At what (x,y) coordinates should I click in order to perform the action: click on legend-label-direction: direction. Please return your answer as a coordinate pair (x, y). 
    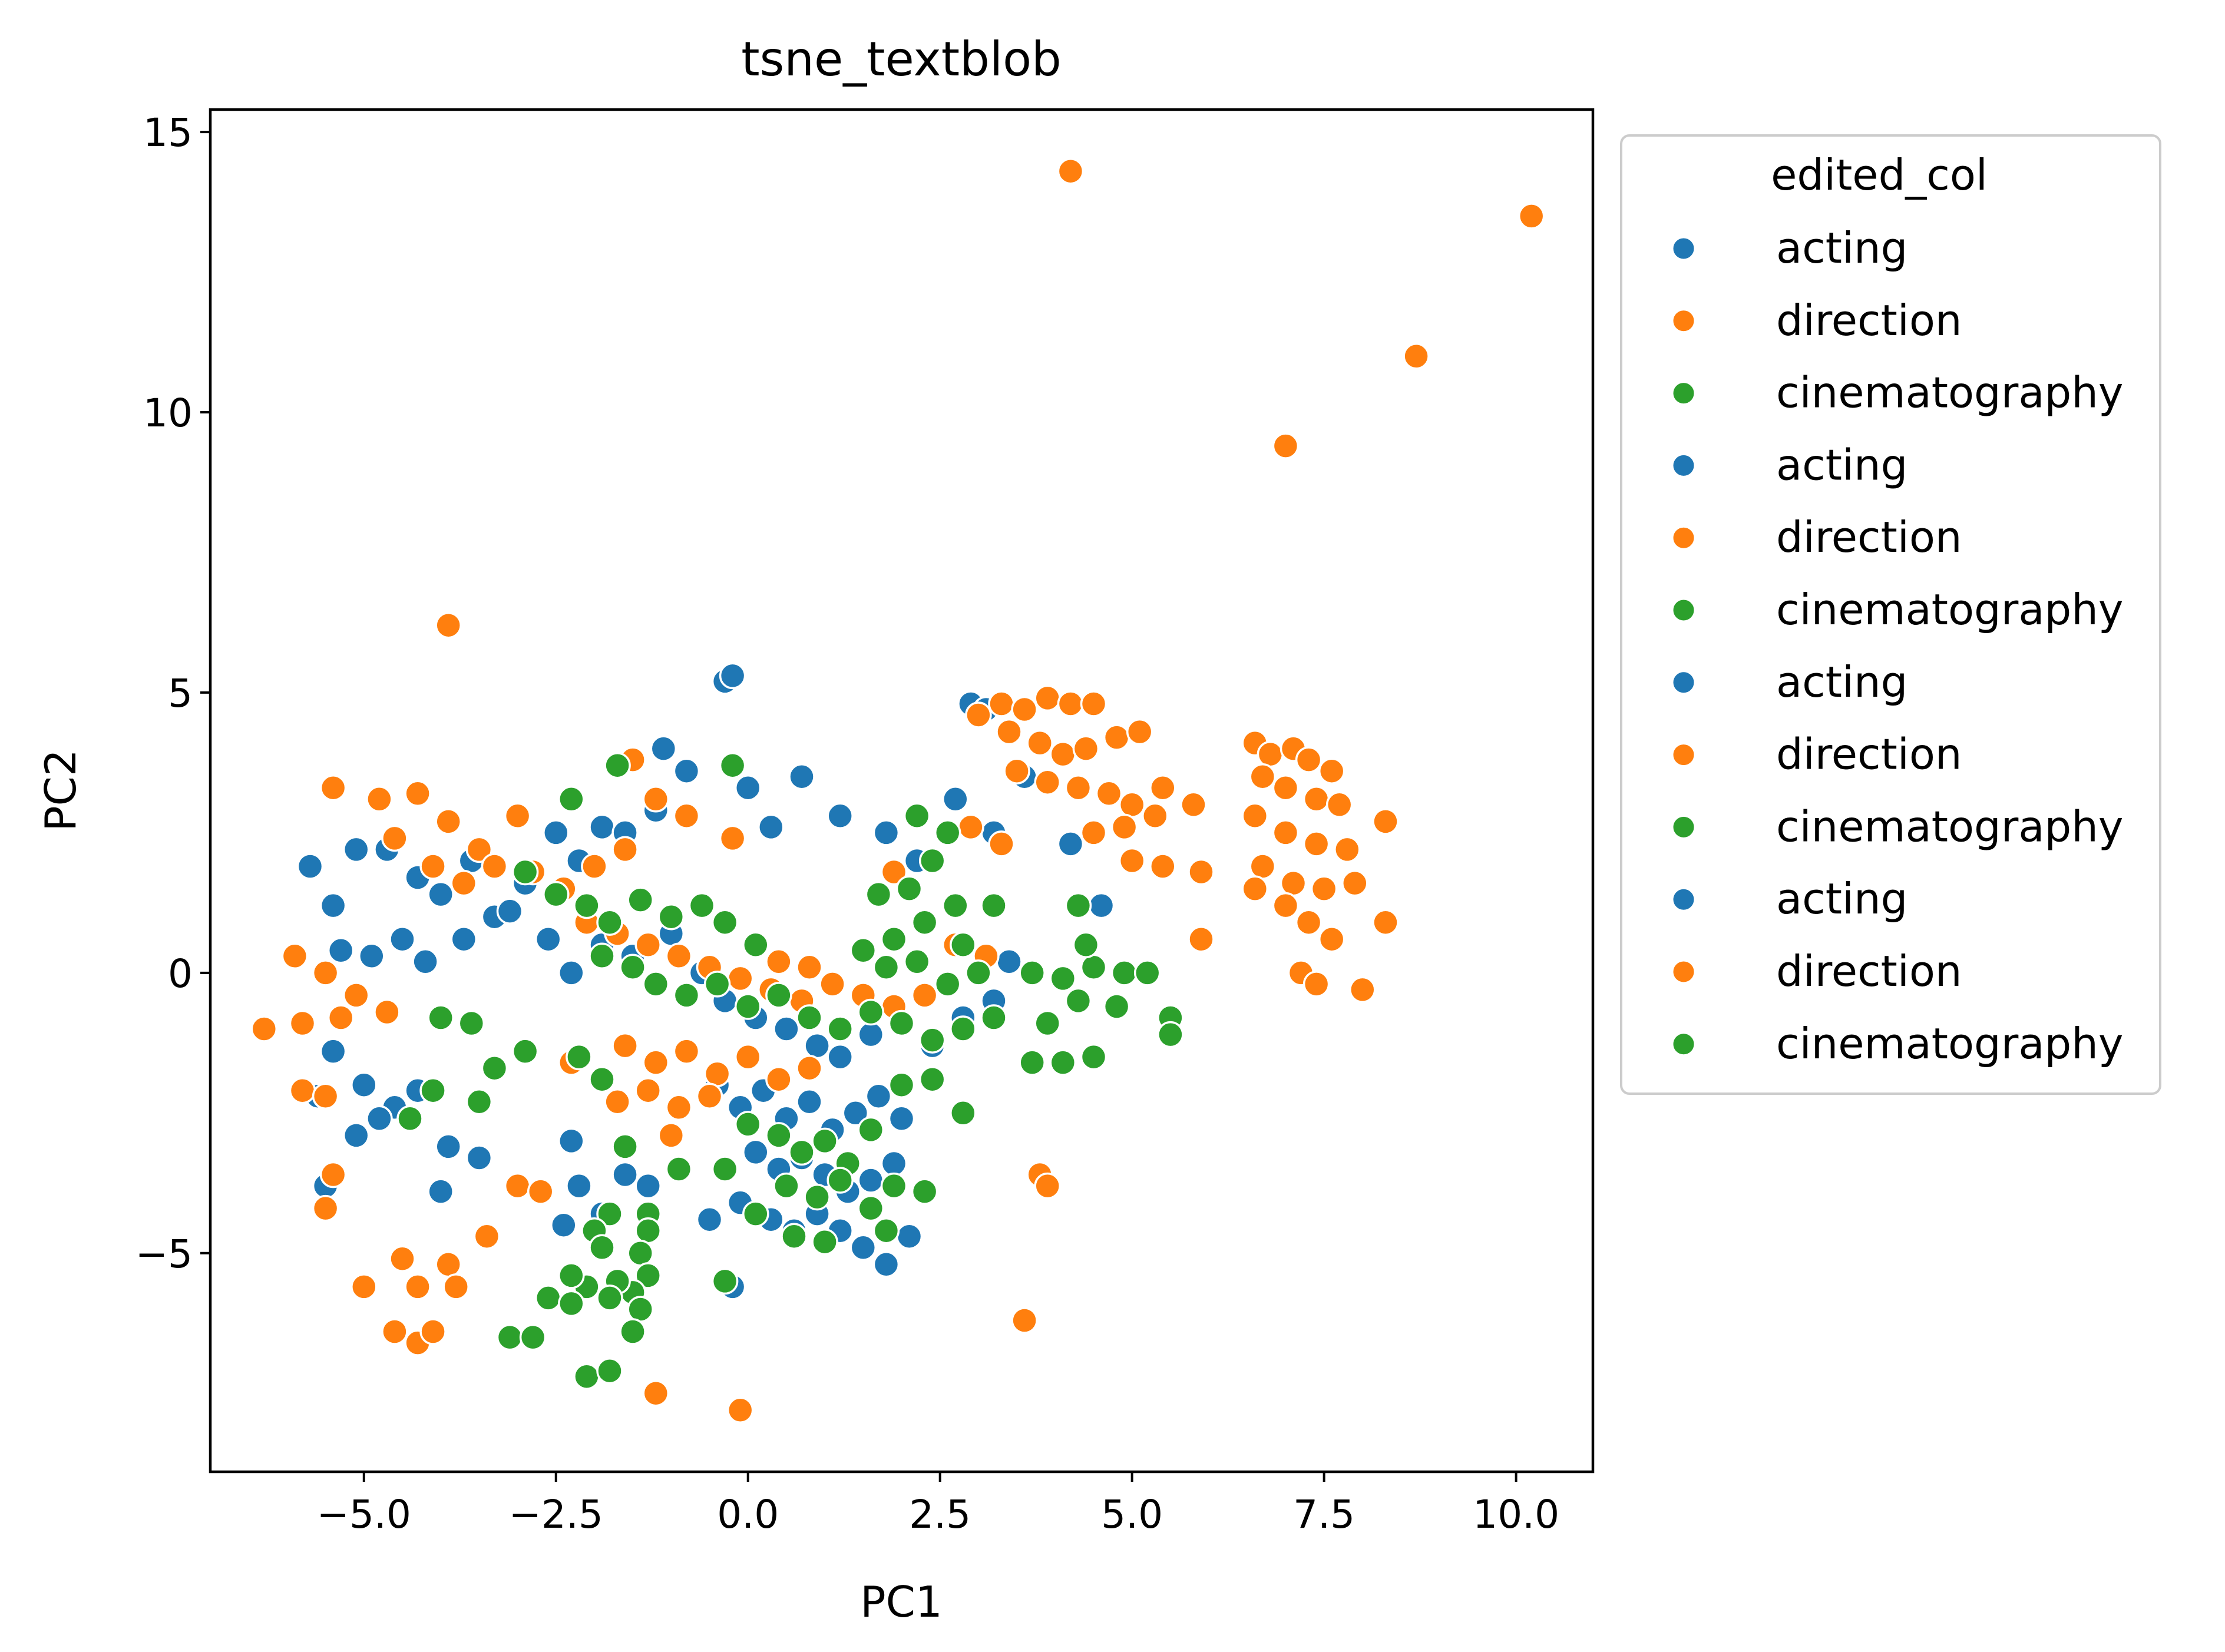
    Looking at the image, I should click on (1869, 321).